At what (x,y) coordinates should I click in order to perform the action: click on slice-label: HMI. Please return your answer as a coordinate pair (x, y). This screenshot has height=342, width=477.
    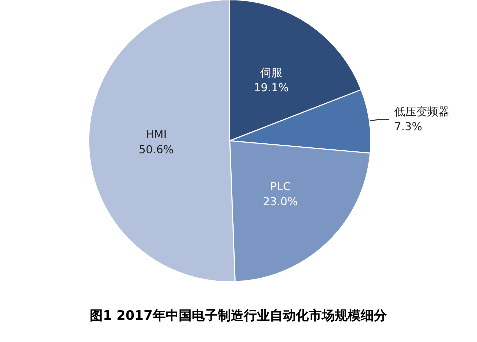
    Looking at the image, I should click on (157, 135).